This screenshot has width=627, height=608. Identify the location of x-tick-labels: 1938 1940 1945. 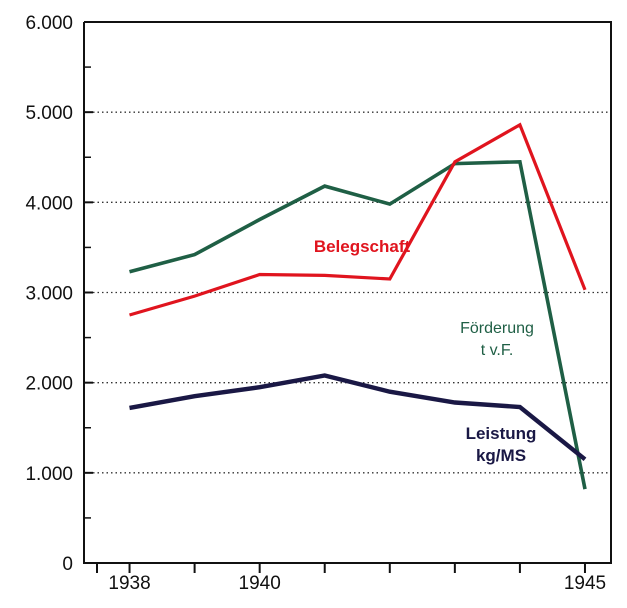
(357, 583).